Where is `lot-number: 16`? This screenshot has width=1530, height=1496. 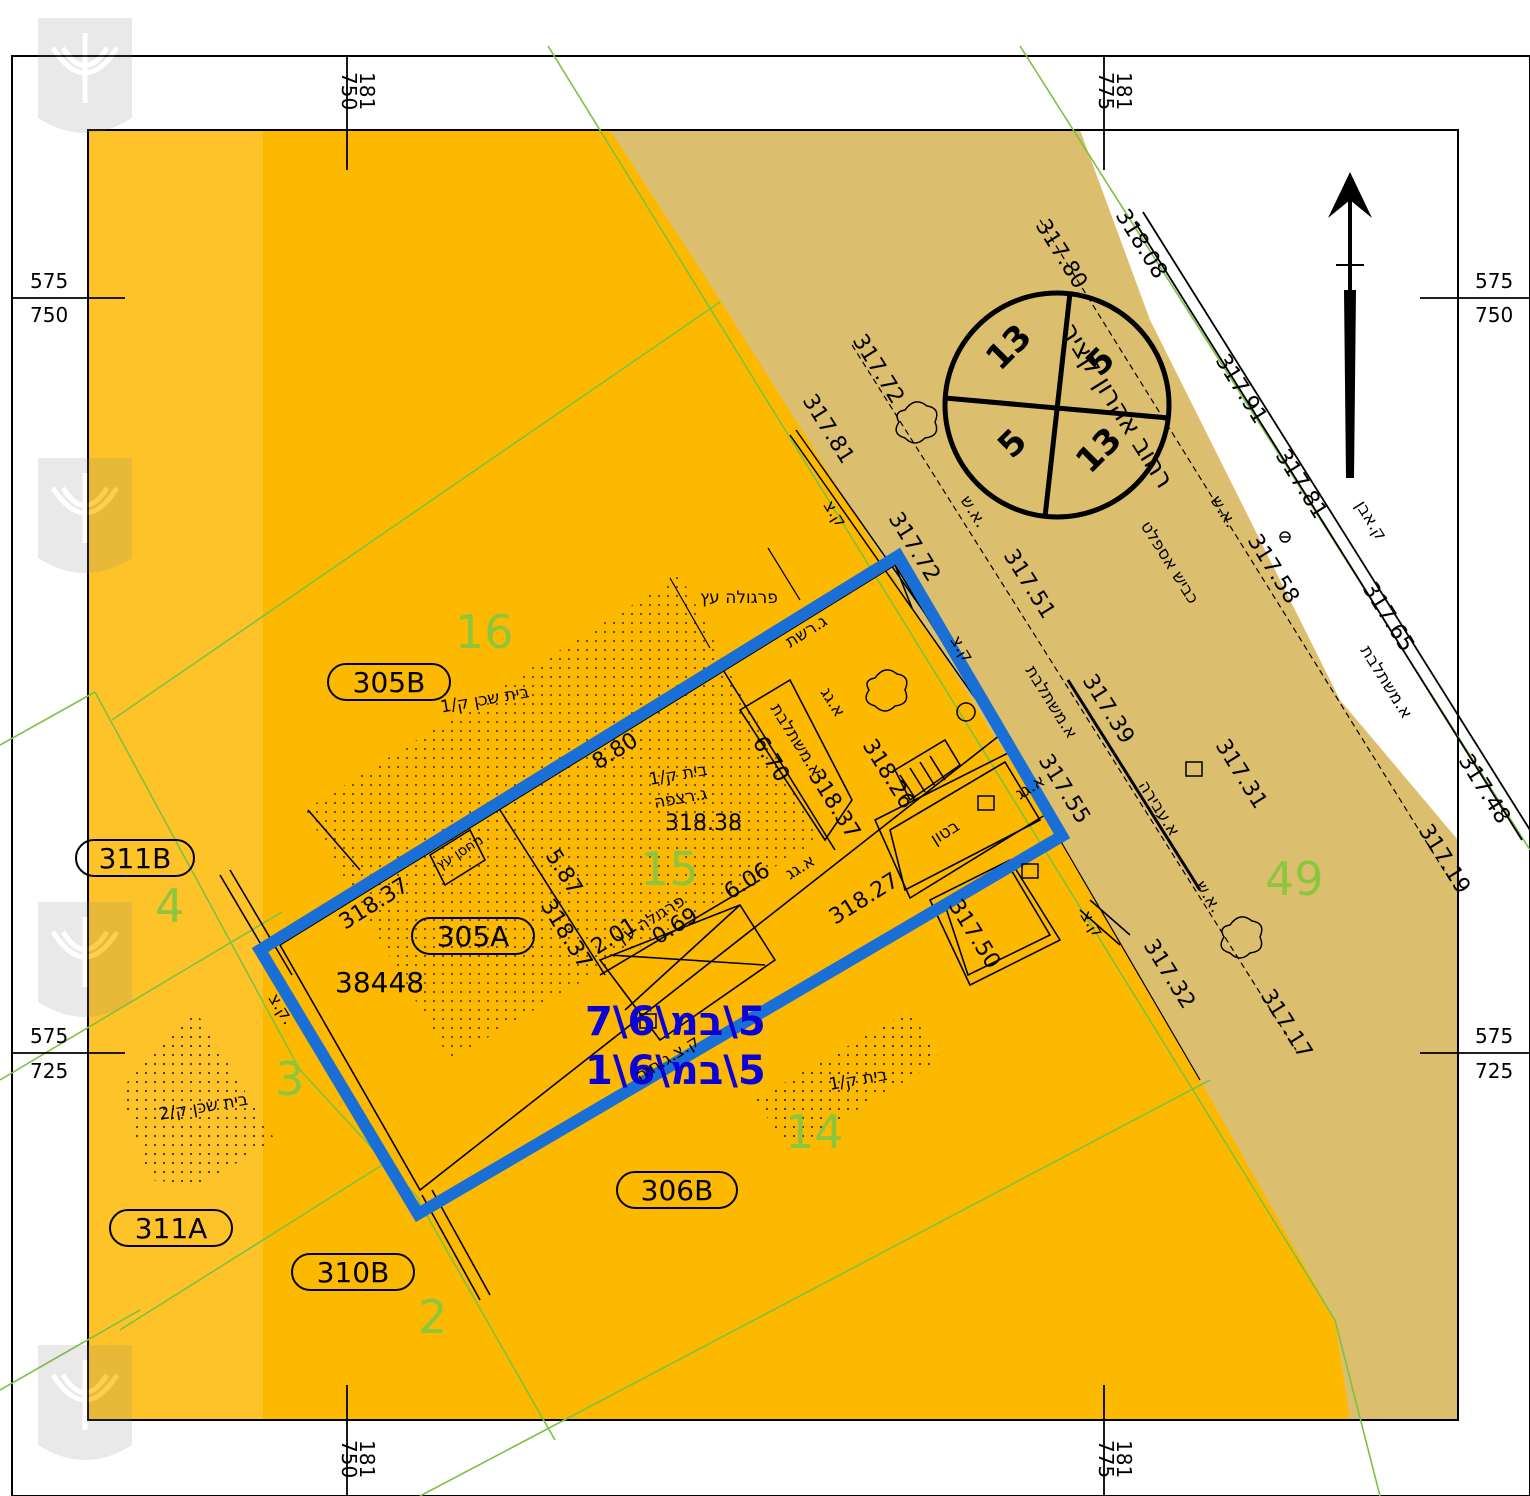 lot-number: 16 is located at coordinates (484, 632).